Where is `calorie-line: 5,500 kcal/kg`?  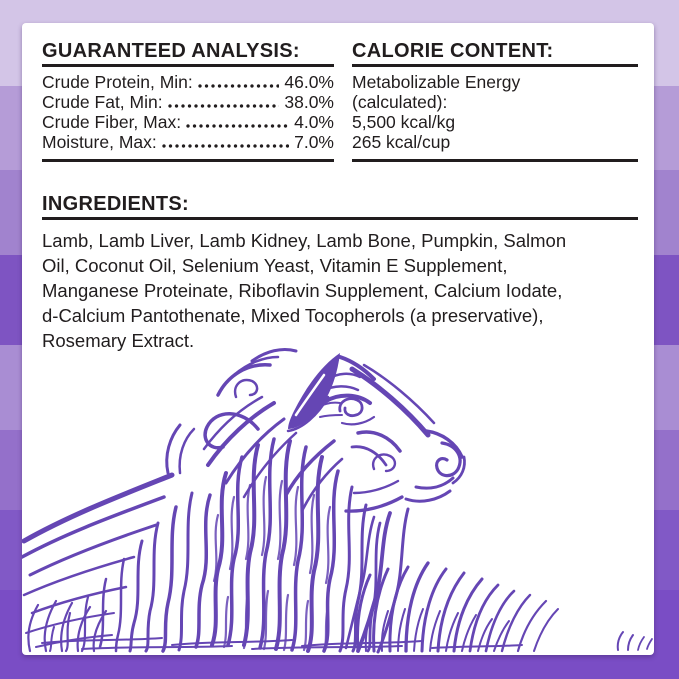
calorie-line: 5,500 kcal/kg is located at coordinates (404, 122).